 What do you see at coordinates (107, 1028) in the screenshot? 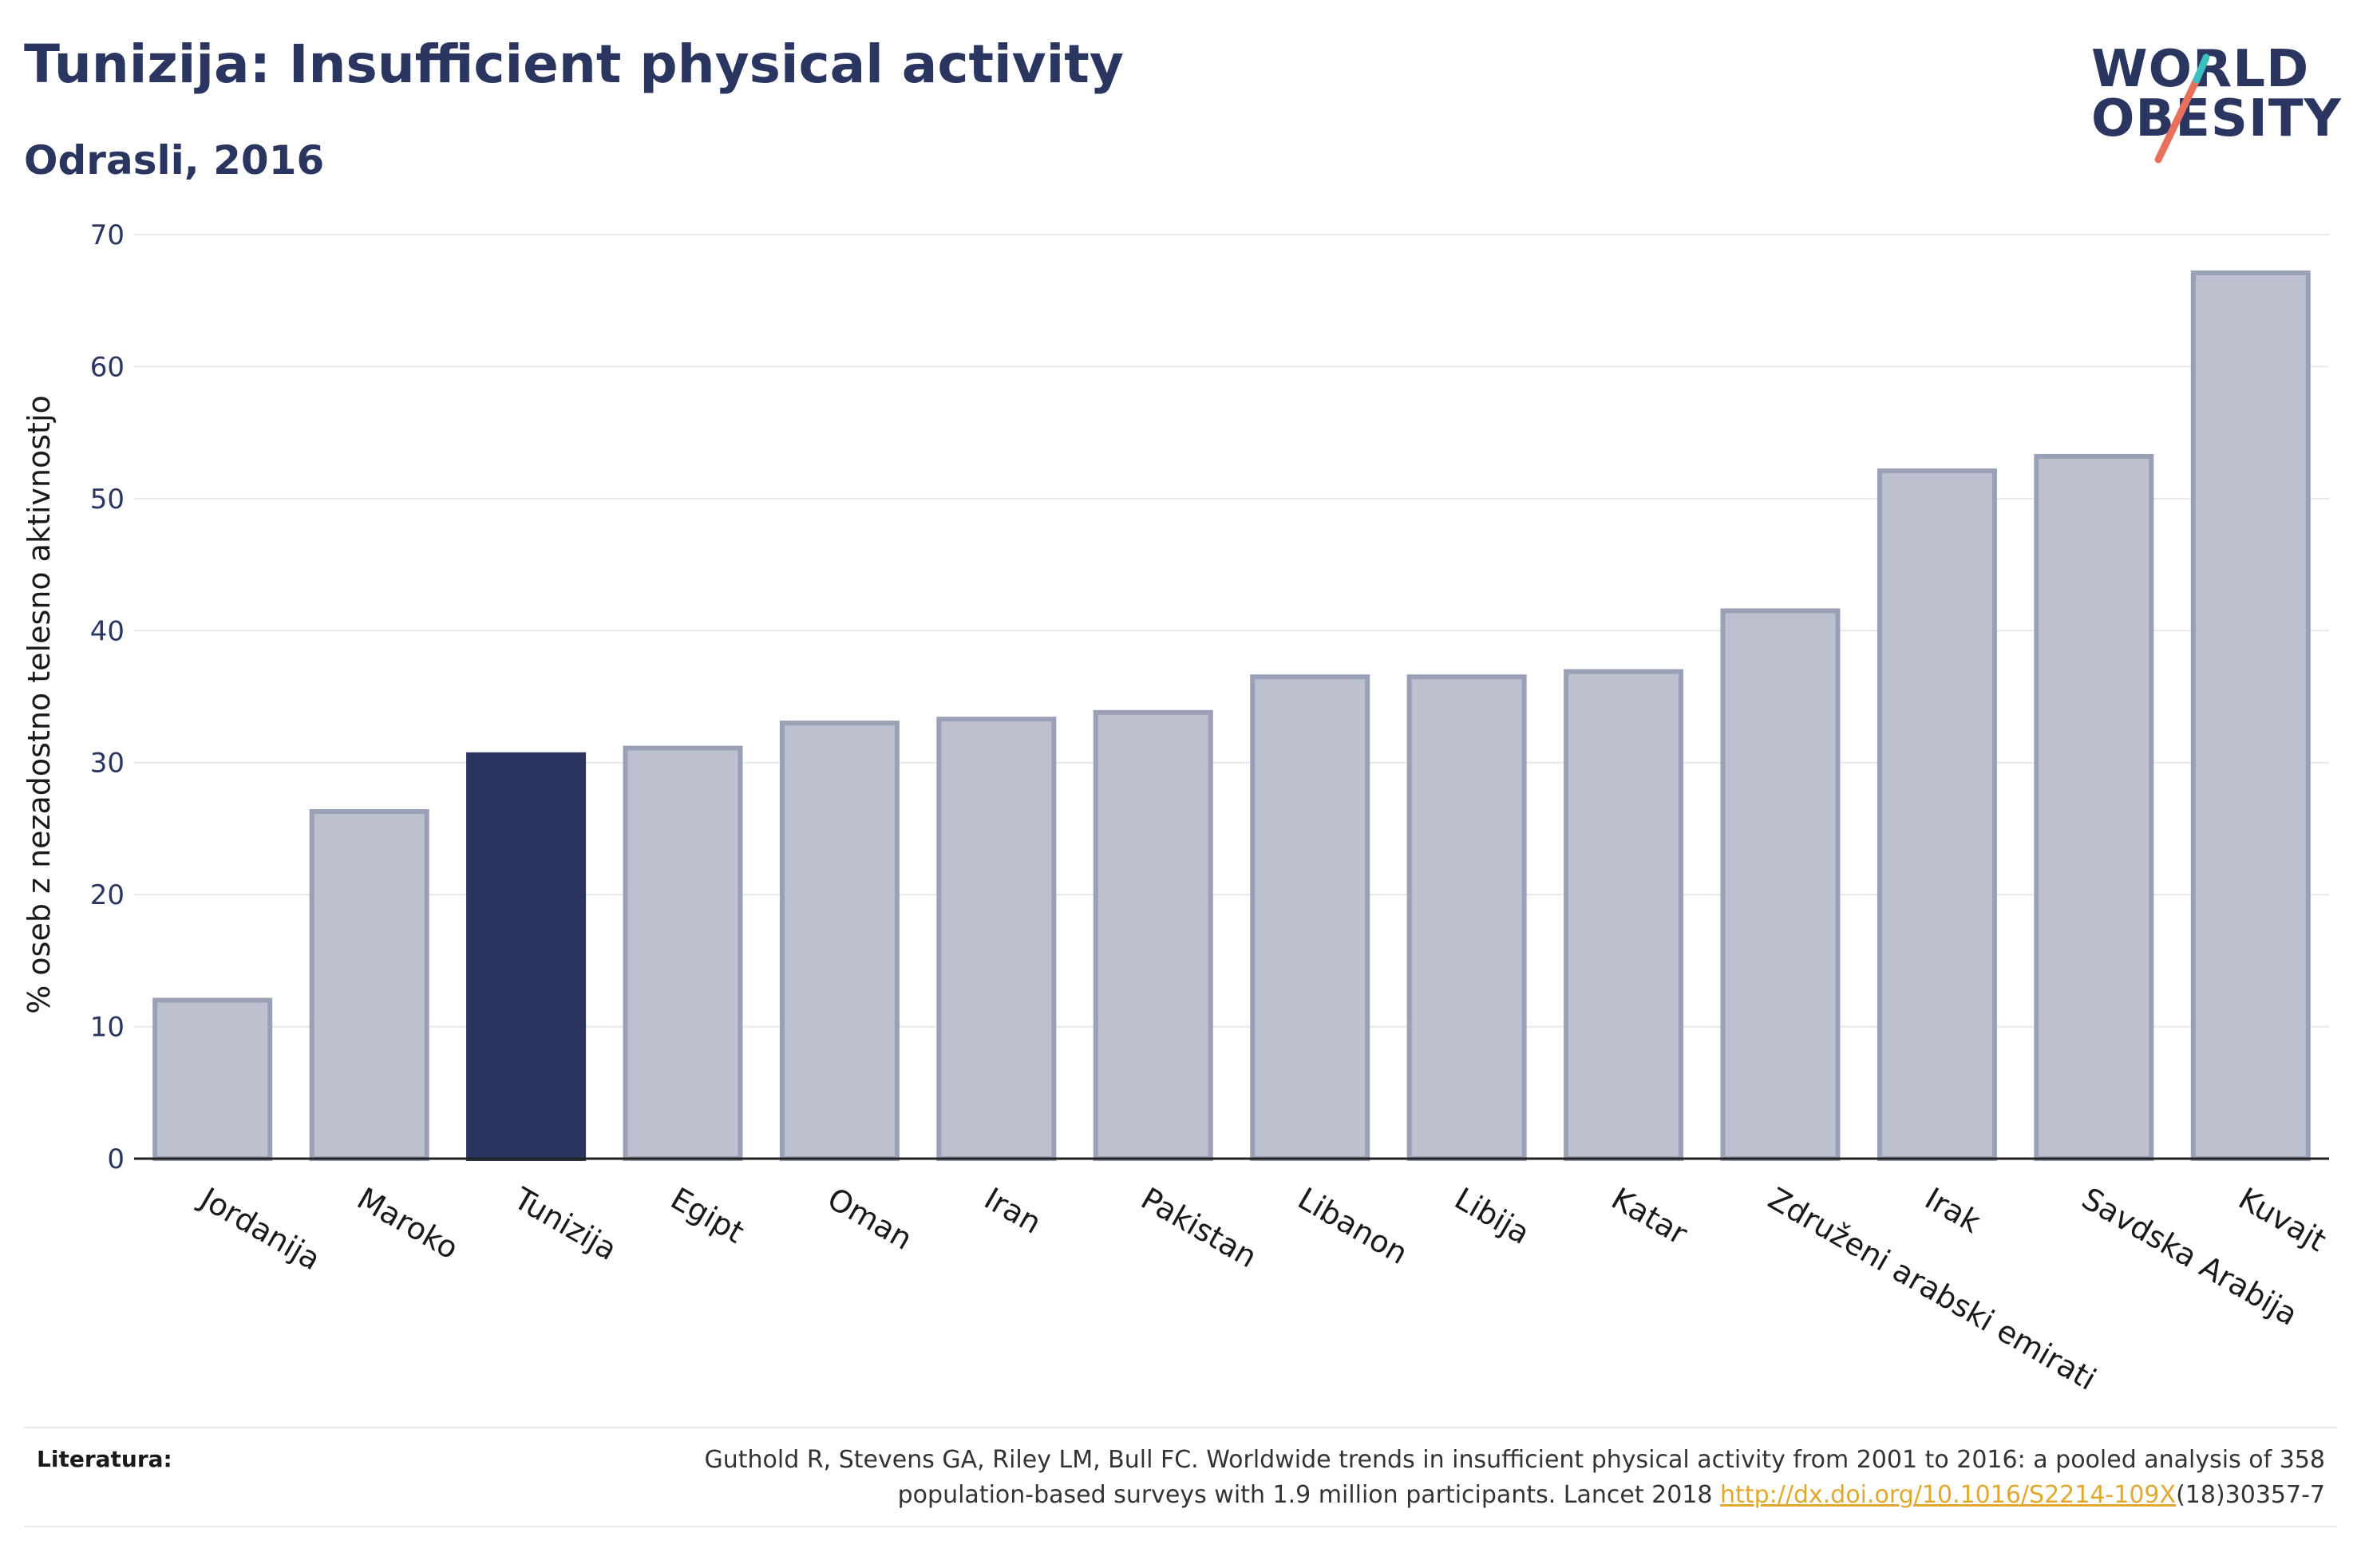
I see `y-tick-label: 10` at bounding box center [107, 1028].